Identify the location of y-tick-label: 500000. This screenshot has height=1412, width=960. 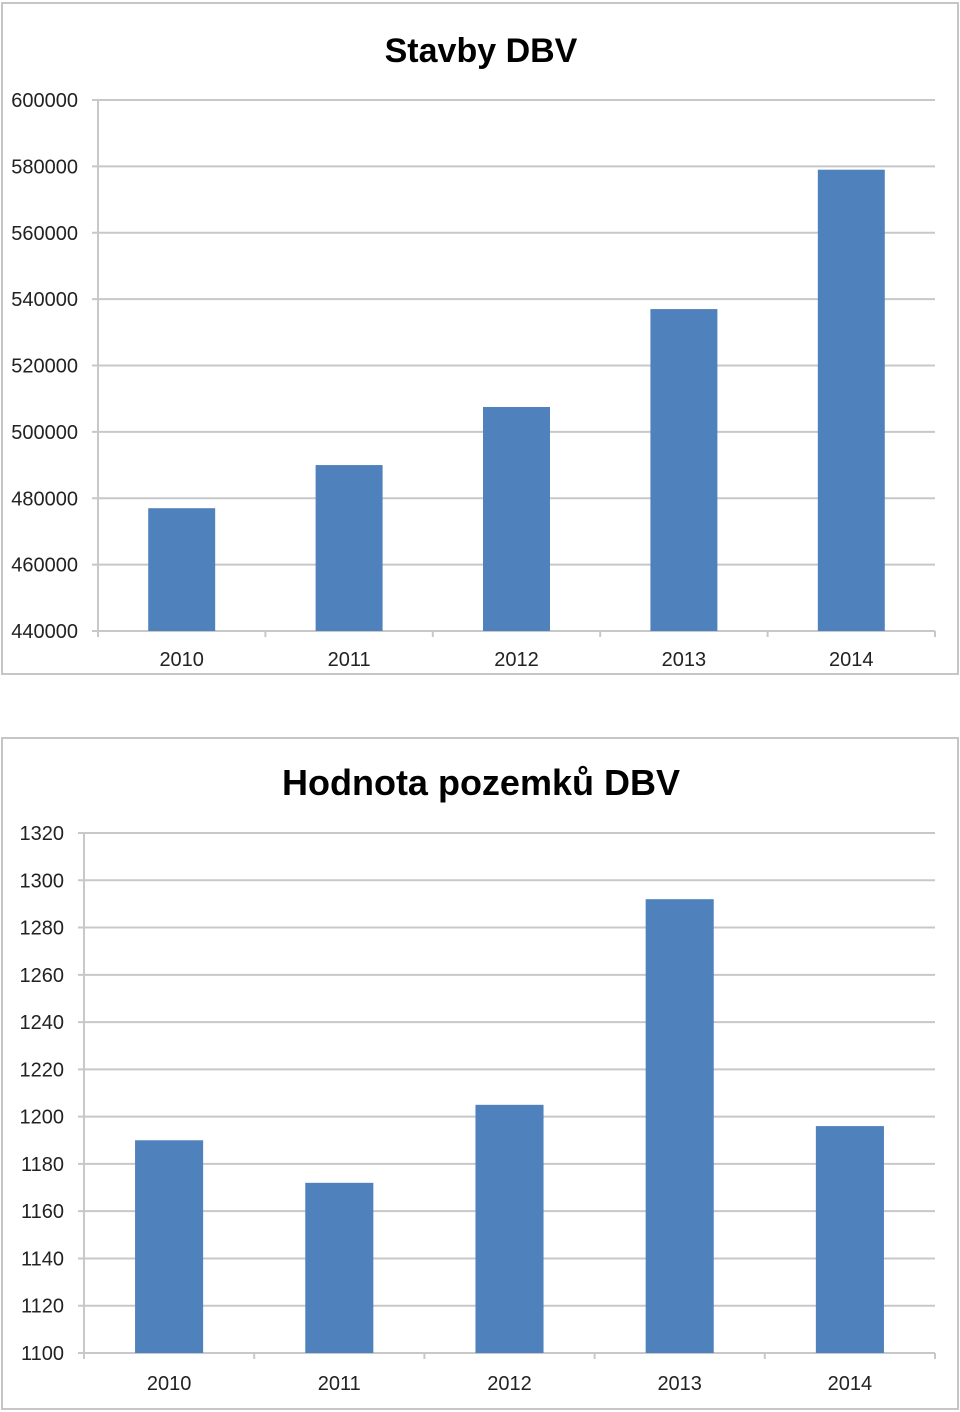
(44, 433).